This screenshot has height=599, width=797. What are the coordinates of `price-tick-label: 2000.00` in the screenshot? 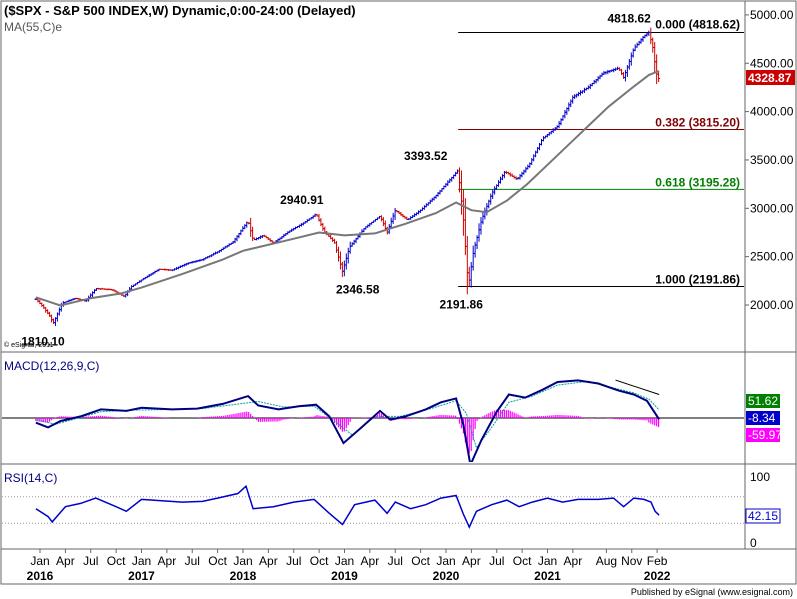 It's located at (772, 305).